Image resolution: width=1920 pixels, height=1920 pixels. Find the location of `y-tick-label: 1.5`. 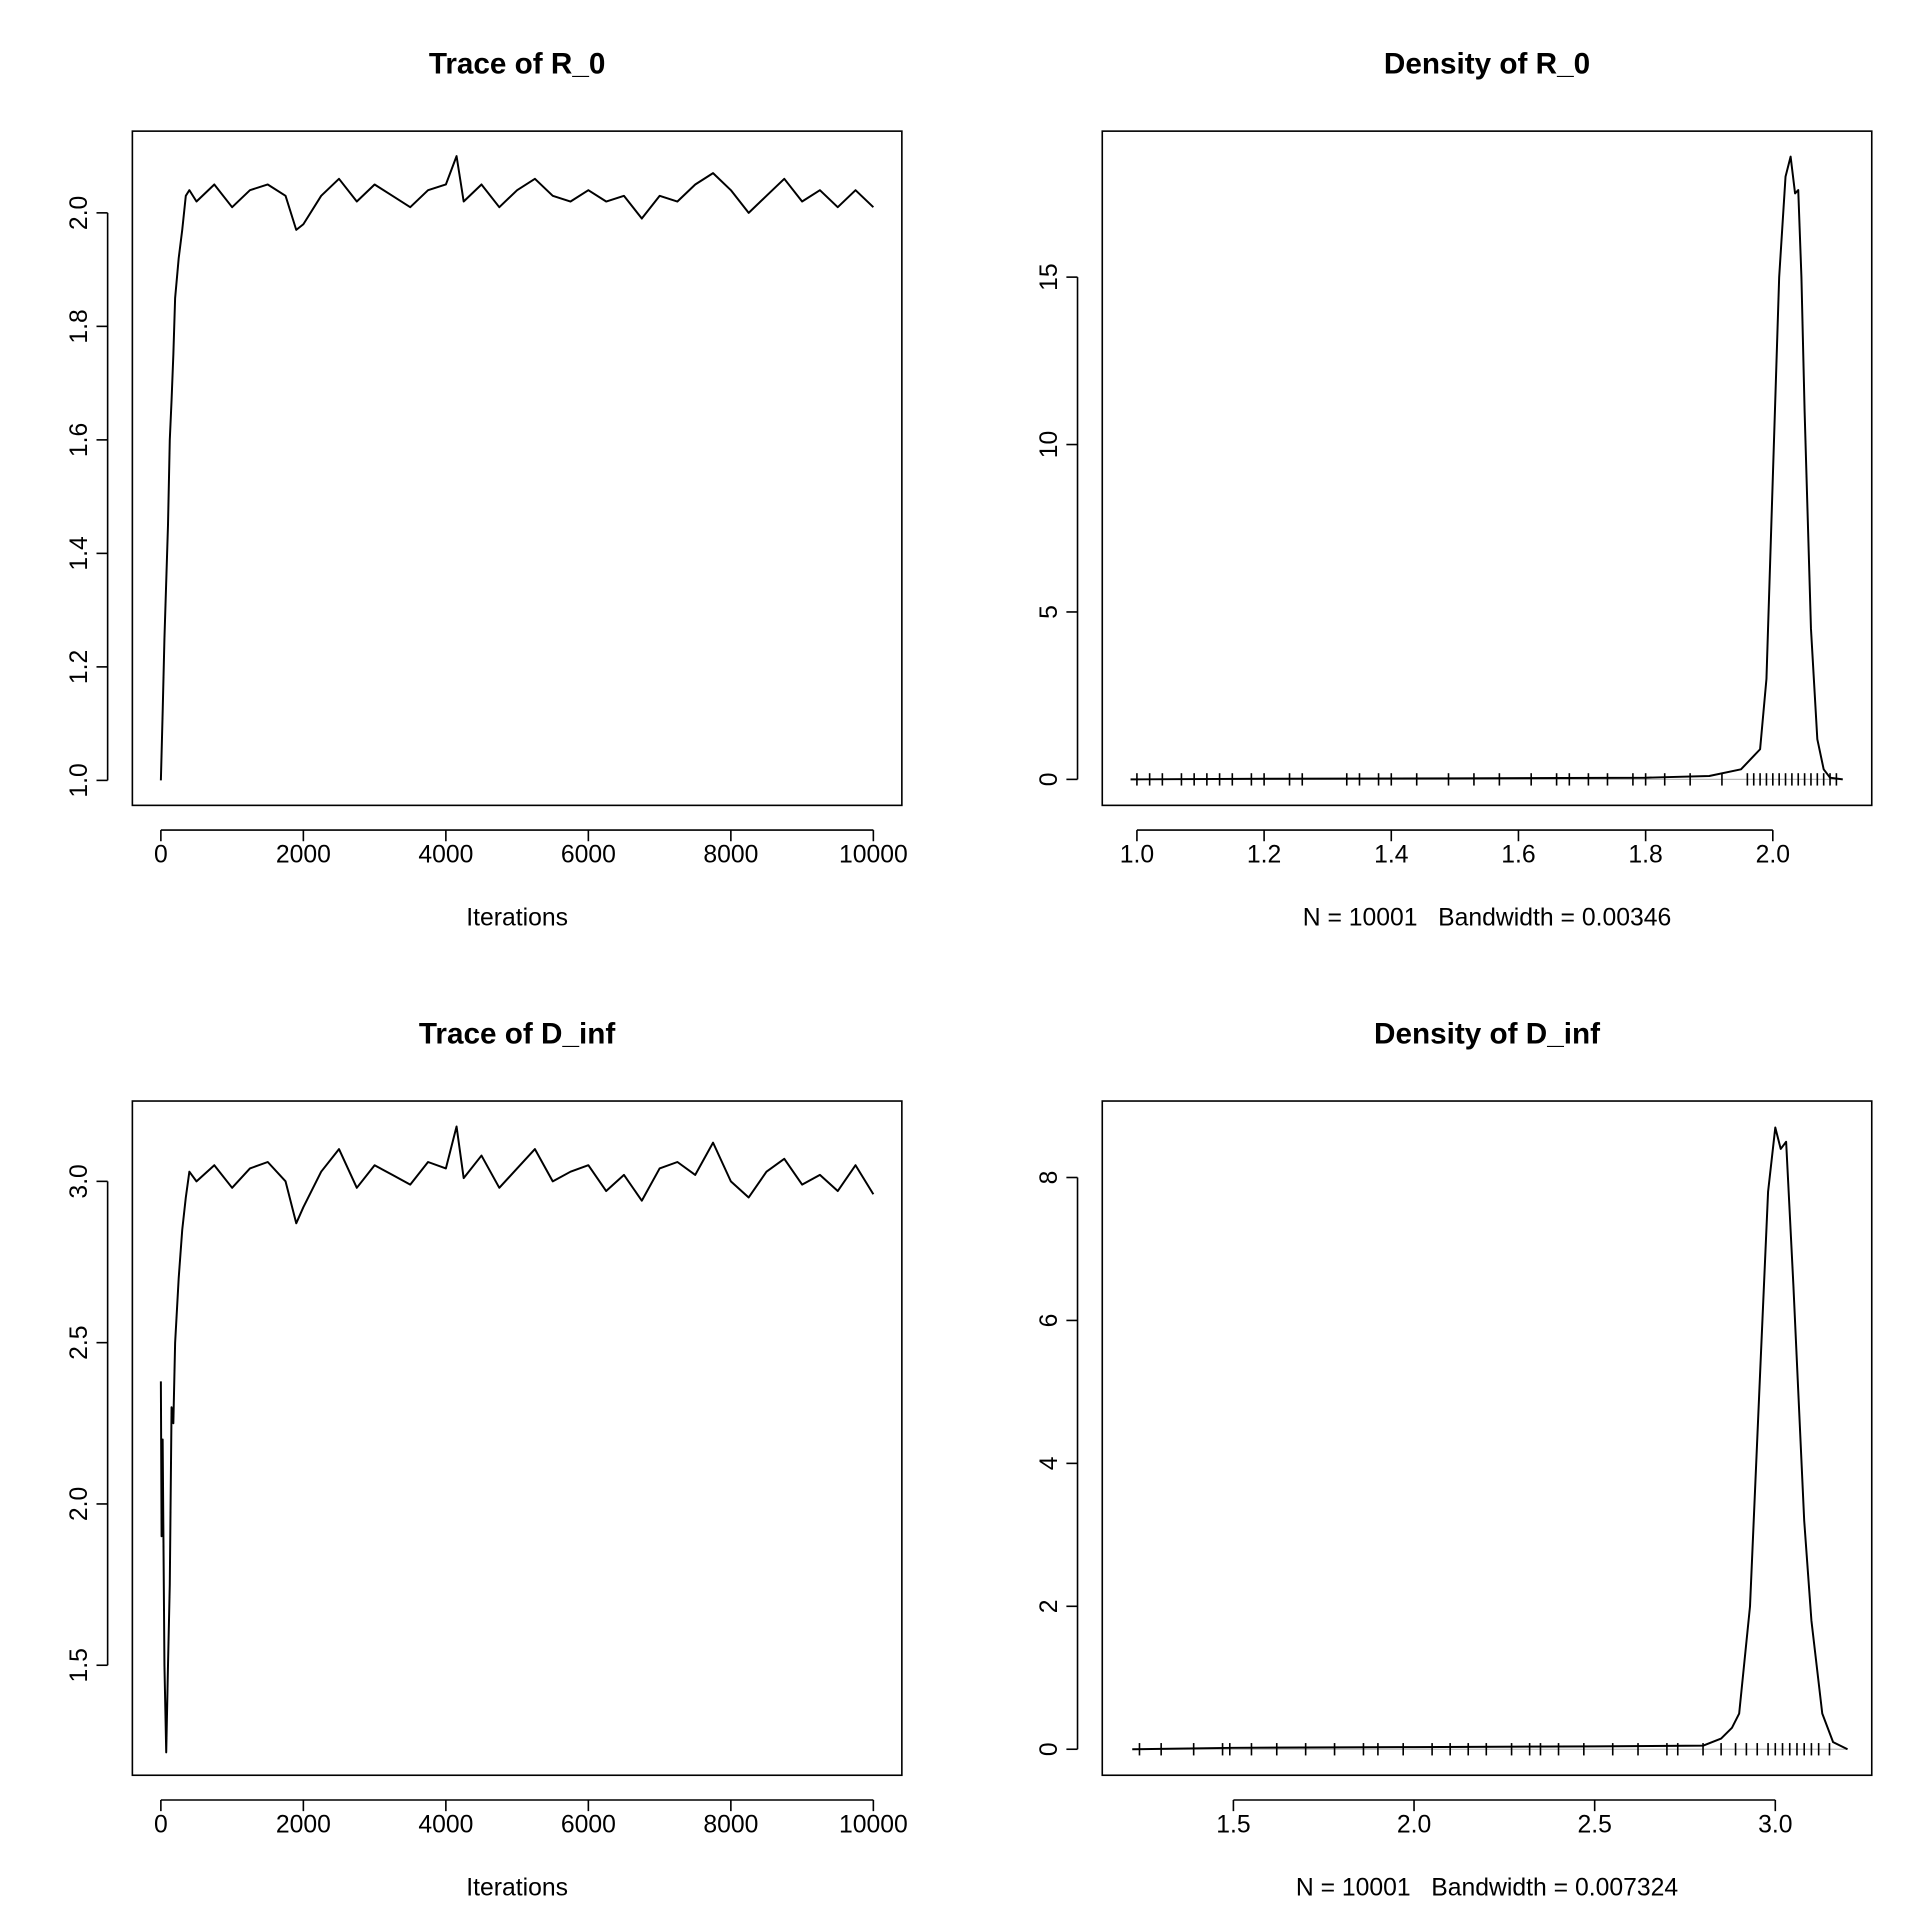

y-tick-label: 1.5 is located at coordinates (79, 1665).